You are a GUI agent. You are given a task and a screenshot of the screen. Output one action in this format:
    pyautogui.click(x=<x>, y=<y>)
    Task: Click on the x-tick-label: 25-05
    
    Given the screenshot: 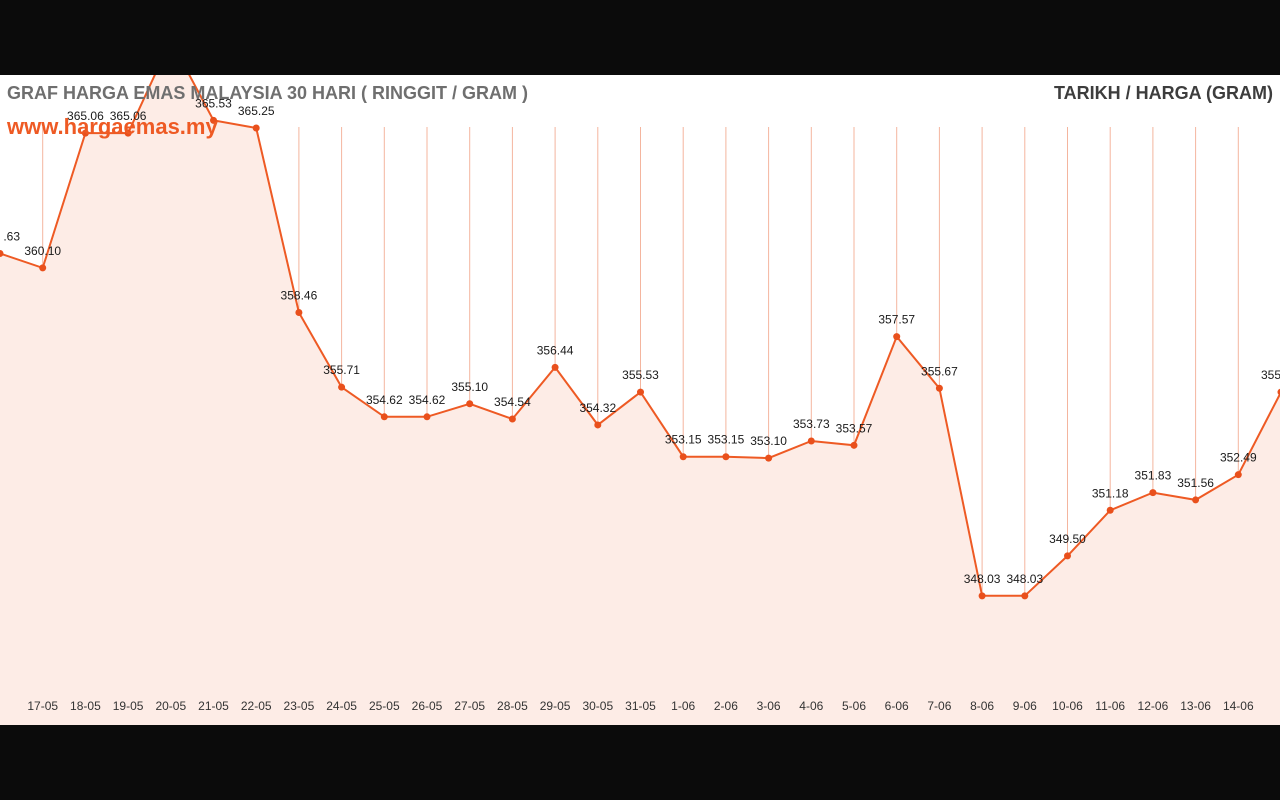 What is the action you would take?
    pyautogui.click(x=384, y=706)
    